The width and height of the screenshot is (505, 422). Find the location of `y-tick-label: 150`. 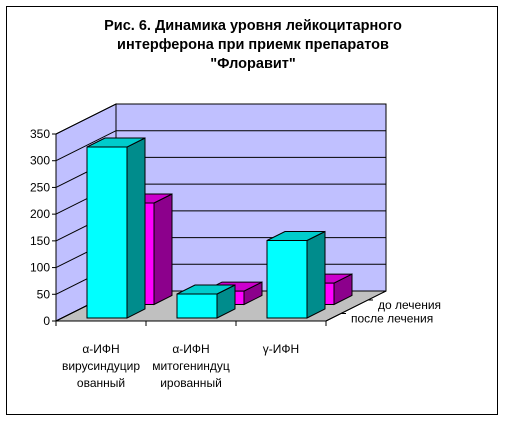

y-tick-label: 150 is located at coordinates (40, 241).